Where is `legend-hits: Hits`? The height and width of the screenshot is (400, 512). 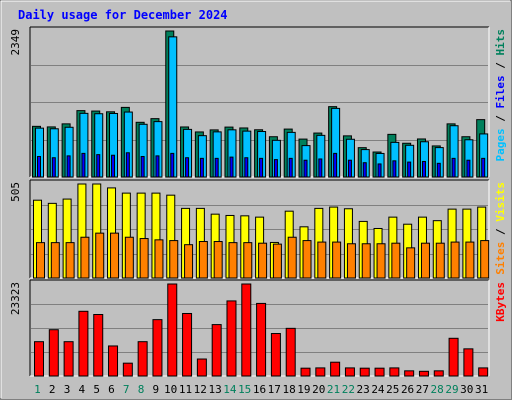
legend-hits: Hits is located at coordinates (500, 42).